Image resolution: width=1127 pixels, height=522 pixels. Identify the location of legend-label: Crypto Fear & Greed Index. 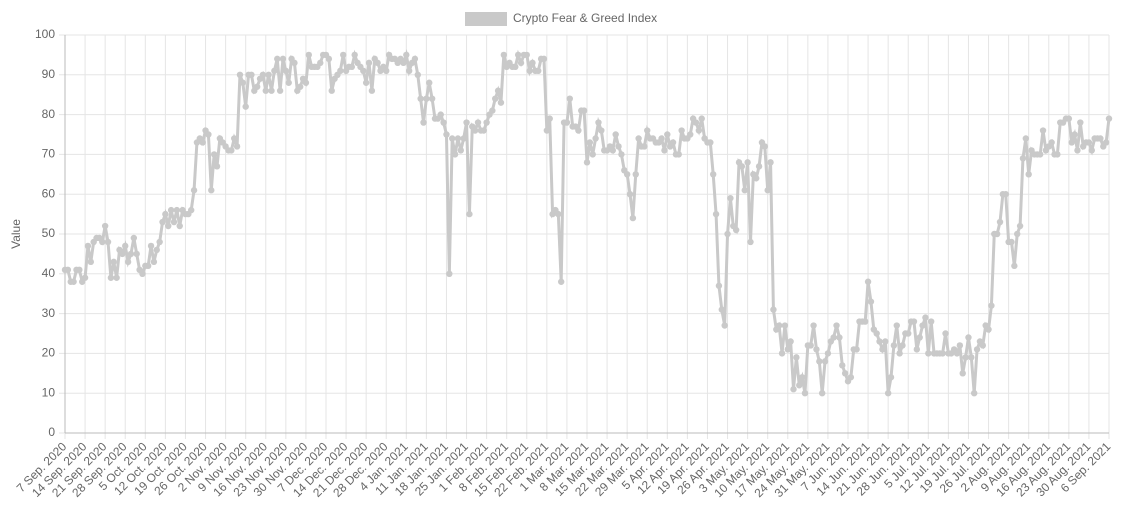
(585, 18).